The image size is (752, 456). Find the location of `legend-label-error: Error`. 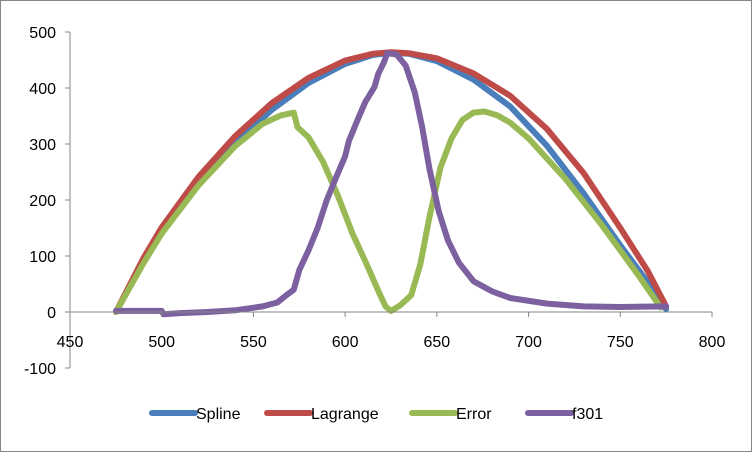

legend-label-error: Error is located at coordinates (474, 414).